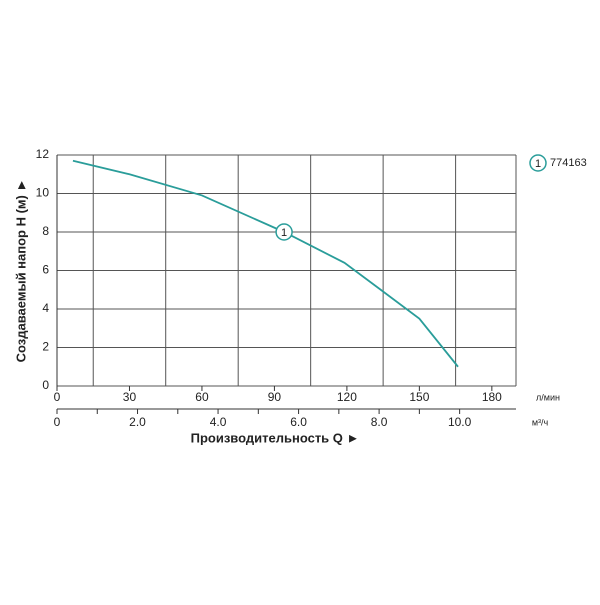  I want to click on y-tick-label: 0, so click(45, 385).